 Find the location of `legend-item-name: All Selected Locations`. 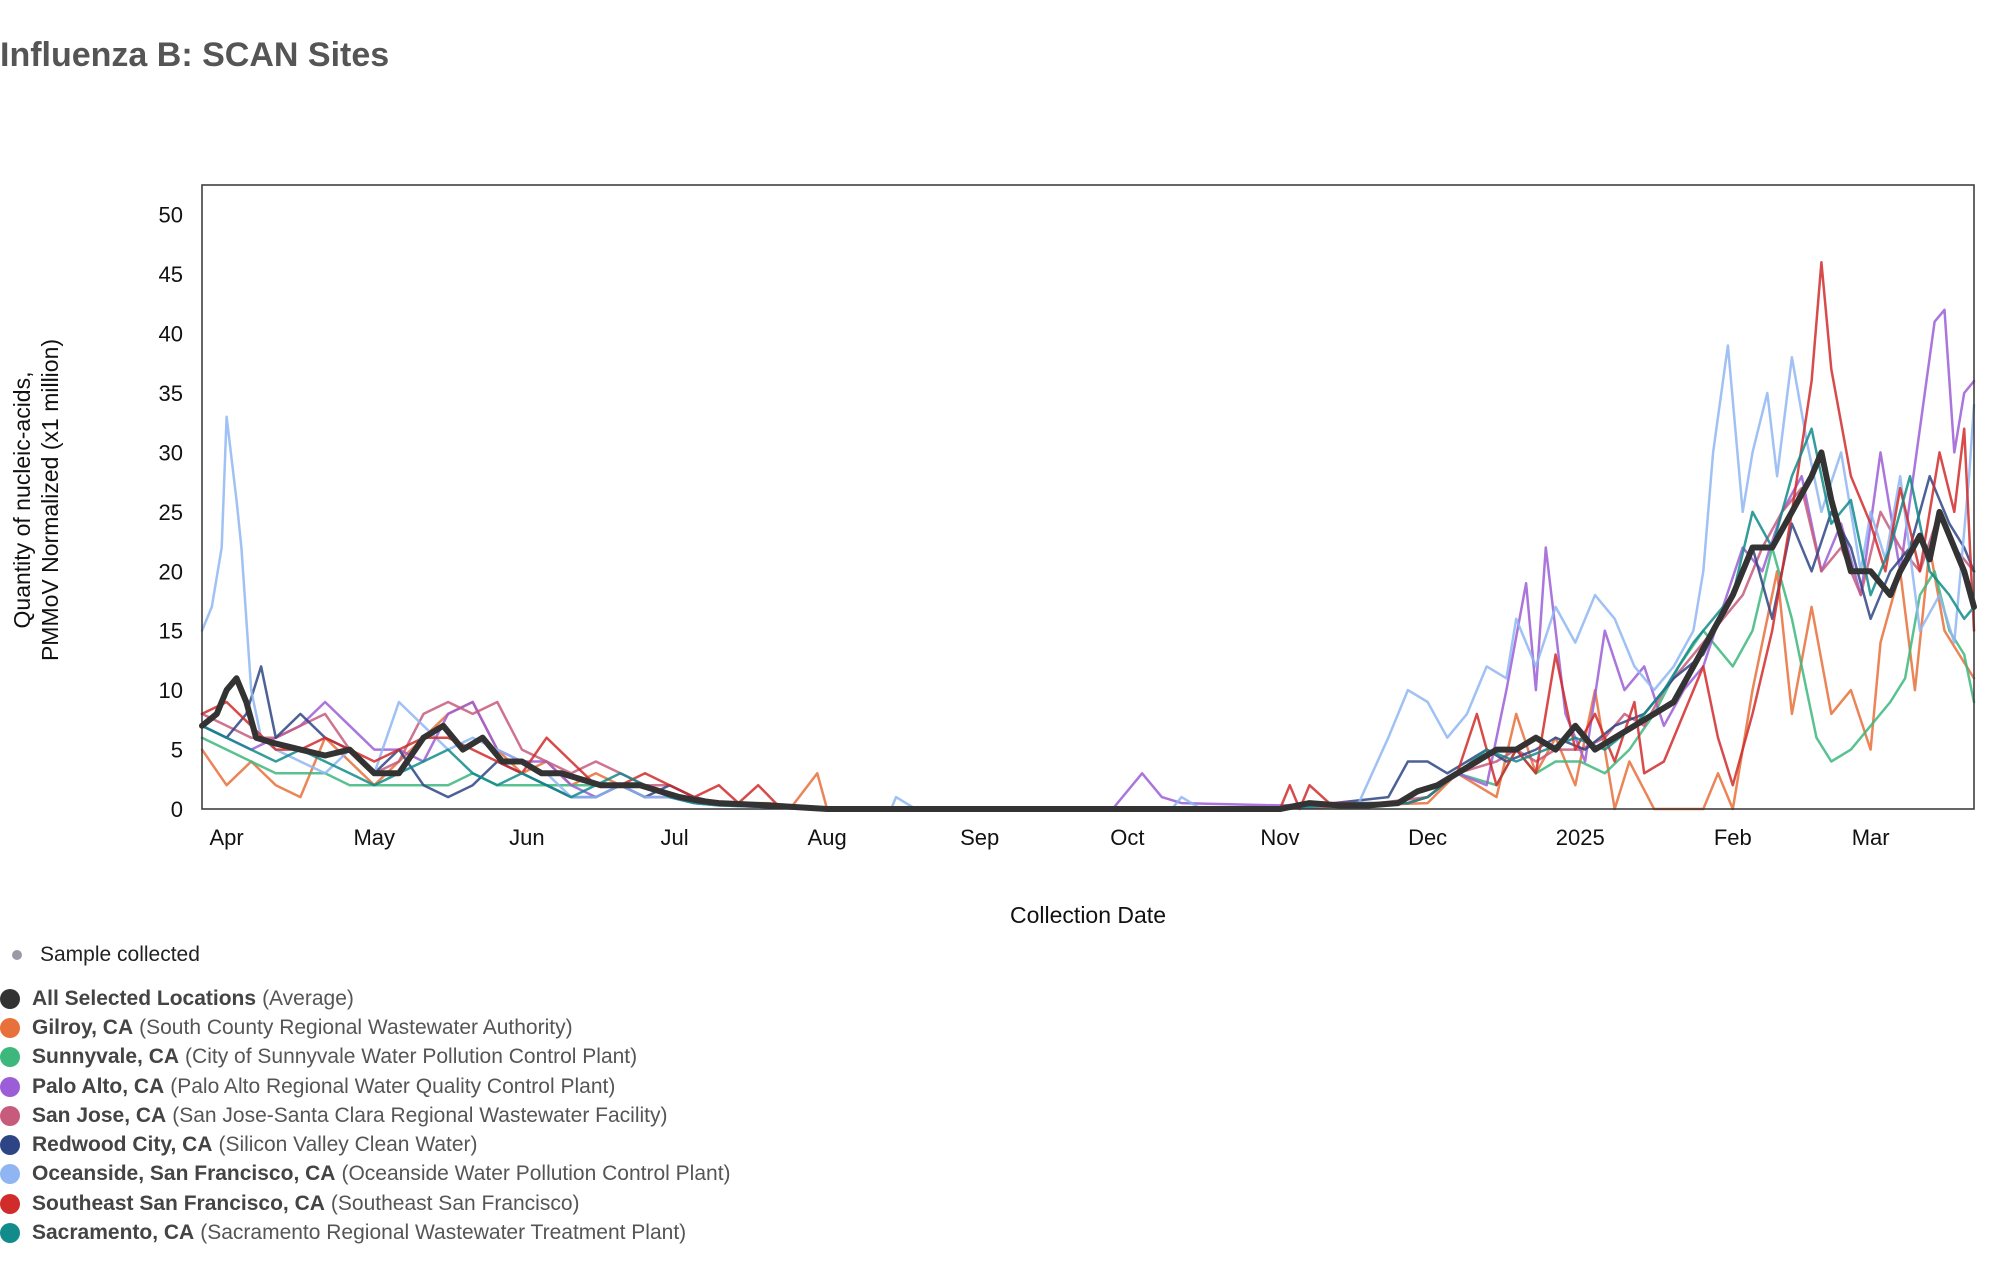

legend-item-name: All Selected Locations is located at coordinates (144, 998).